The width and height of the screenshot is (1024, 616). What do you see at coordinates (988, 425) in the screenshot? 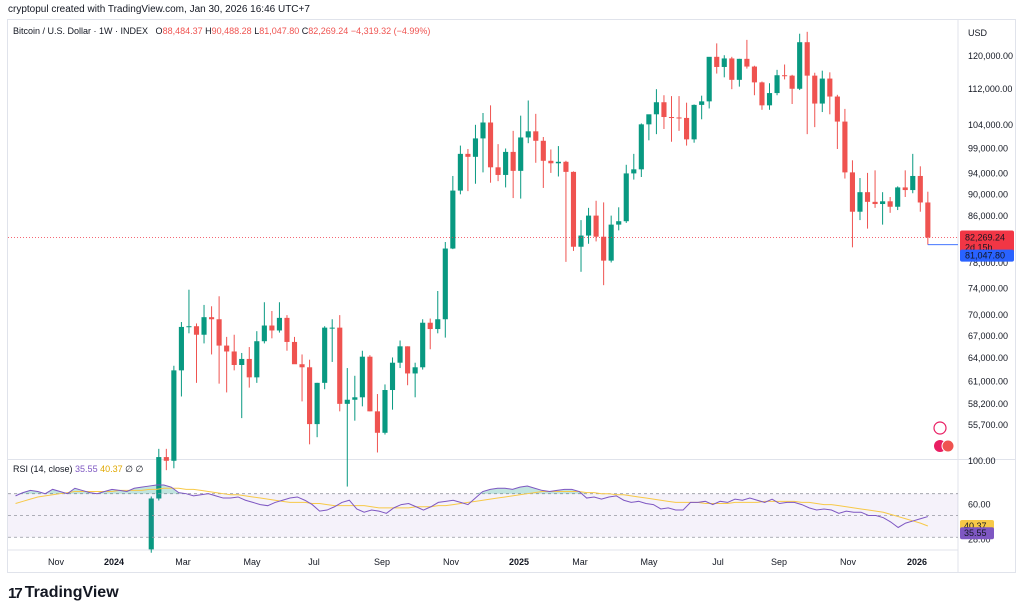
I see `price-tick-label: 55,700.00` at bounding box center [988, 425].